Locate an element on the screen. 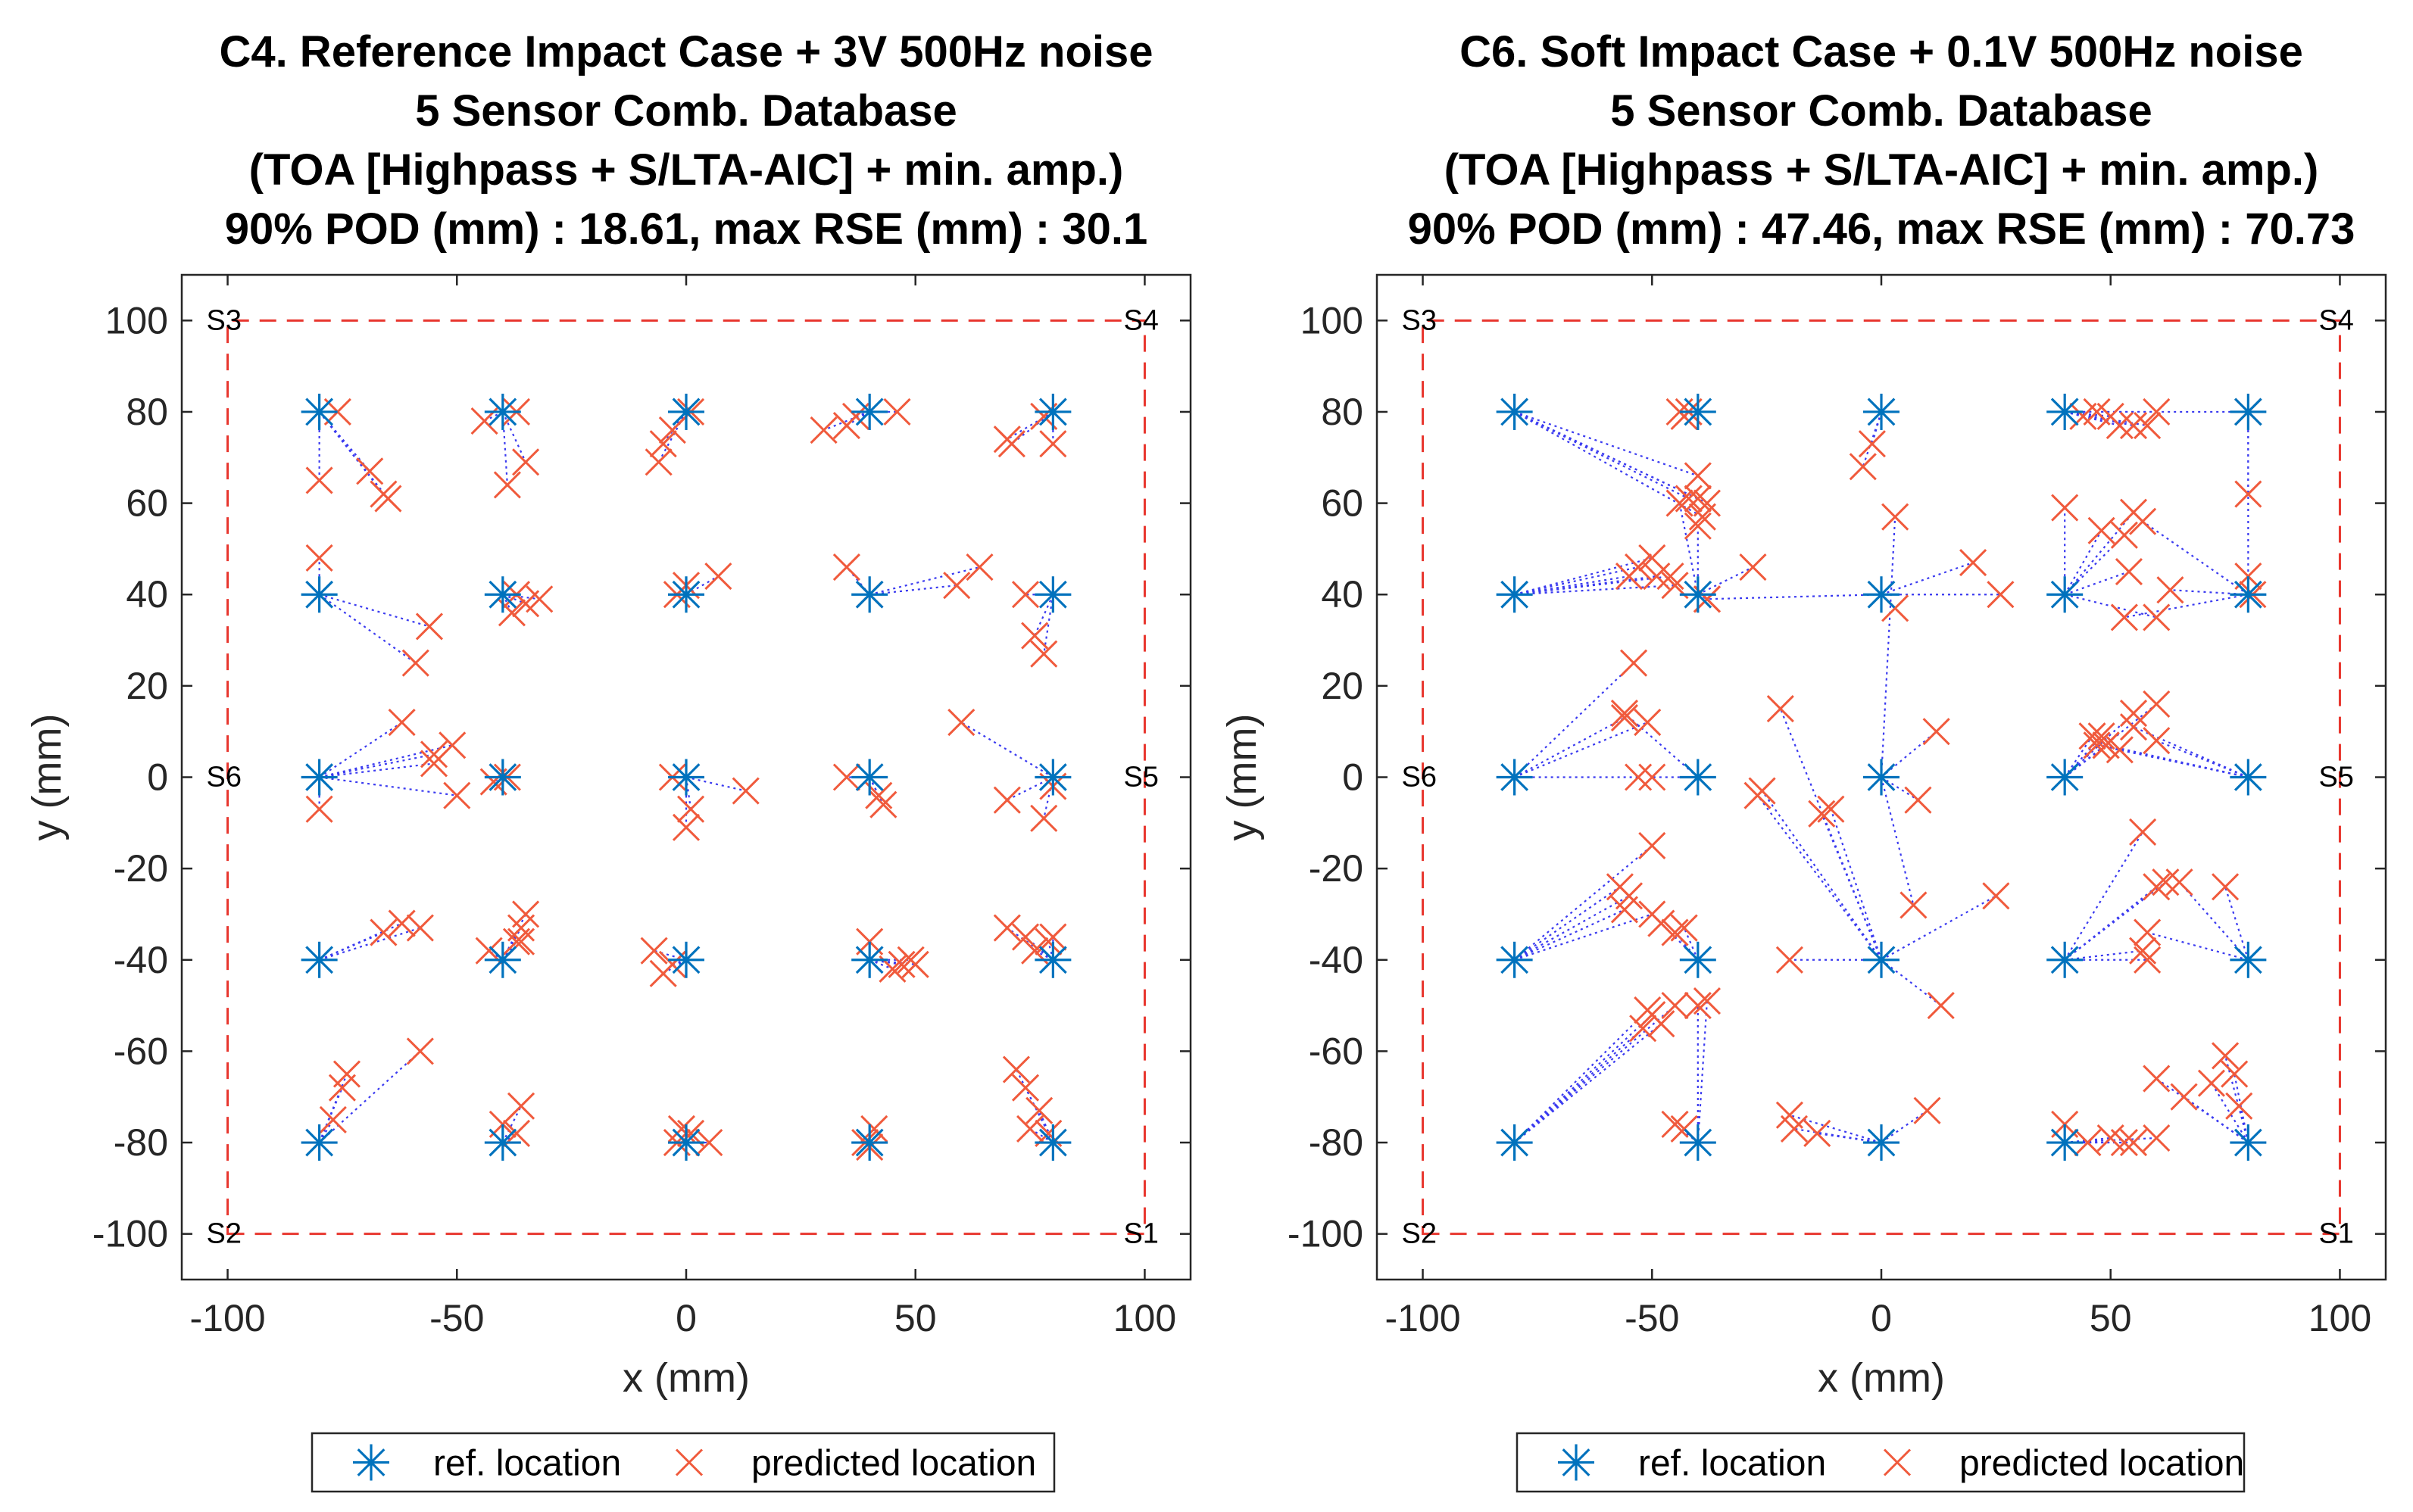  sensor-label-s1: S1 is located at coordinates (1140, 1234).